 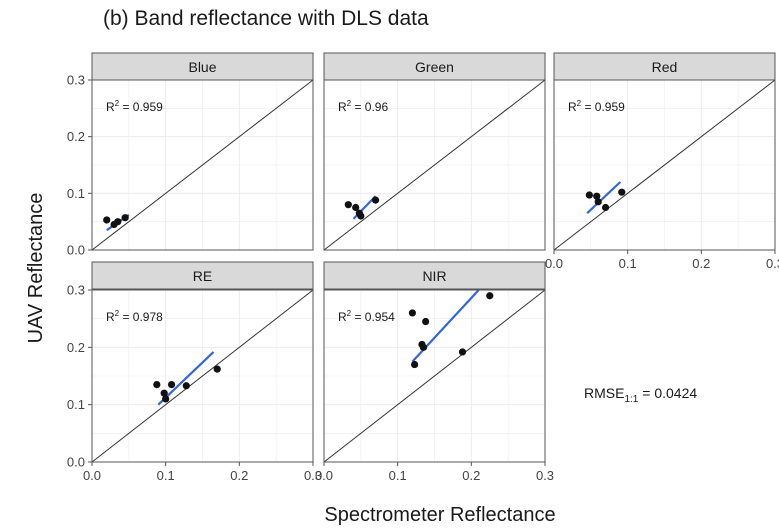 I want to click on panel-blue: Blue R2 = 0.959 0.0 0.1 0.2 0.3, so click(x=190, y=155).